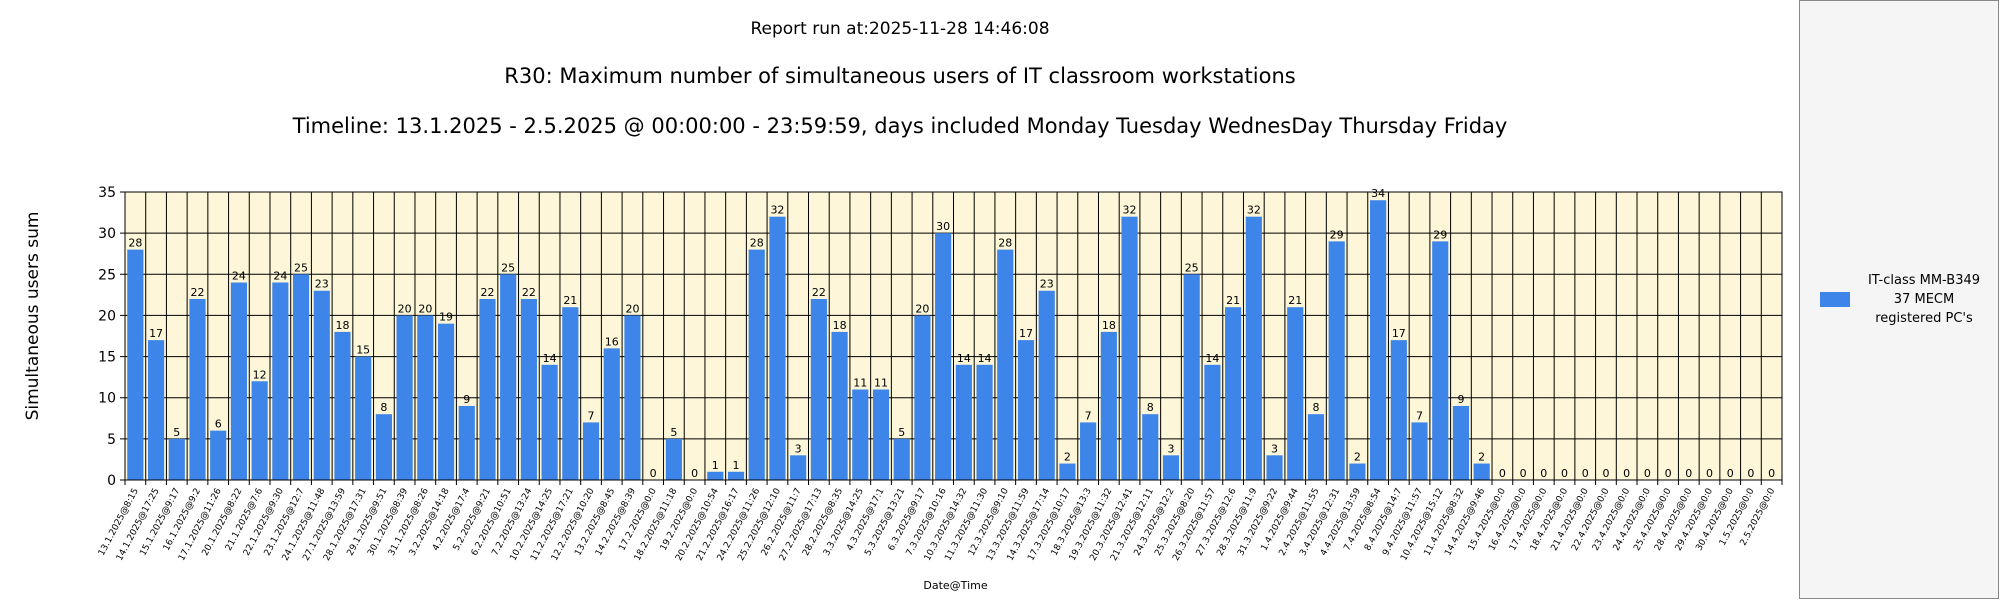 This screenshot has width=2000, height=600. I want to click on y-tick-label: 10, so click(107, 399).